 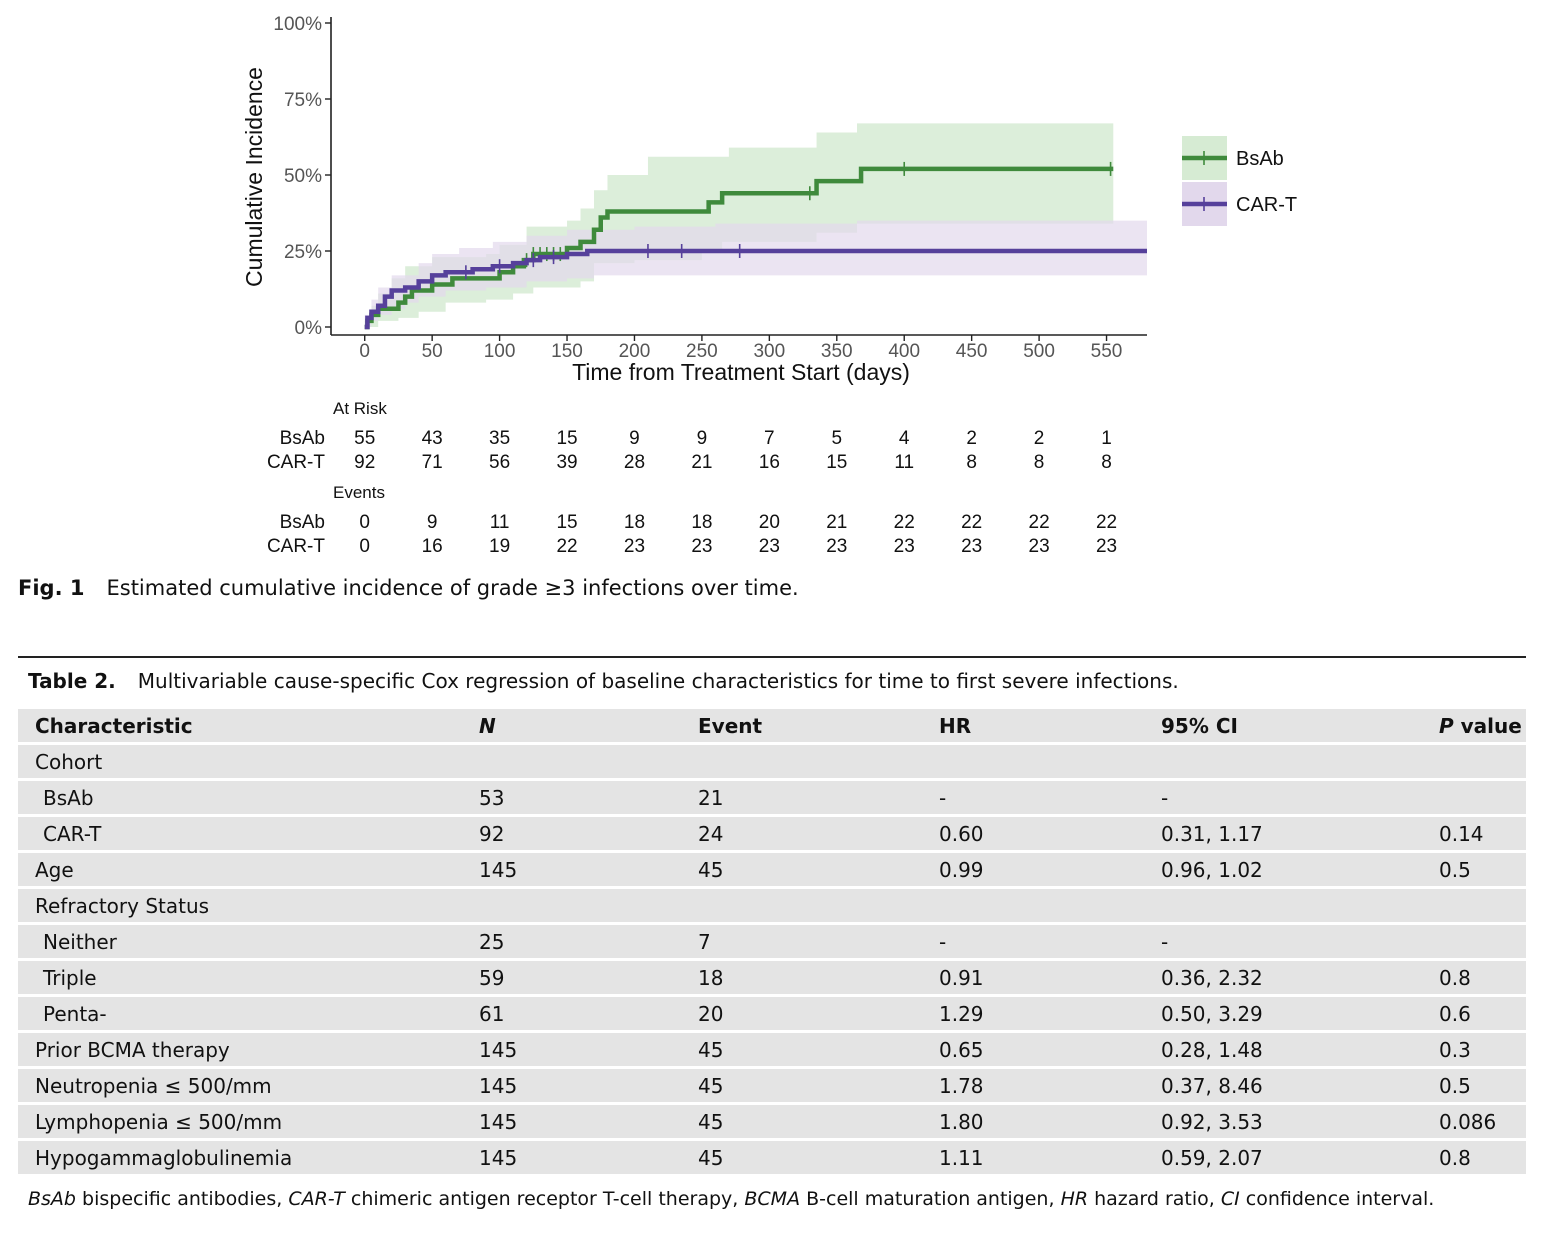 What do you see at coordinates (309, 328) in the screenshot?
I see `y-tick-label: 0%` at bounding box center [309, 328].